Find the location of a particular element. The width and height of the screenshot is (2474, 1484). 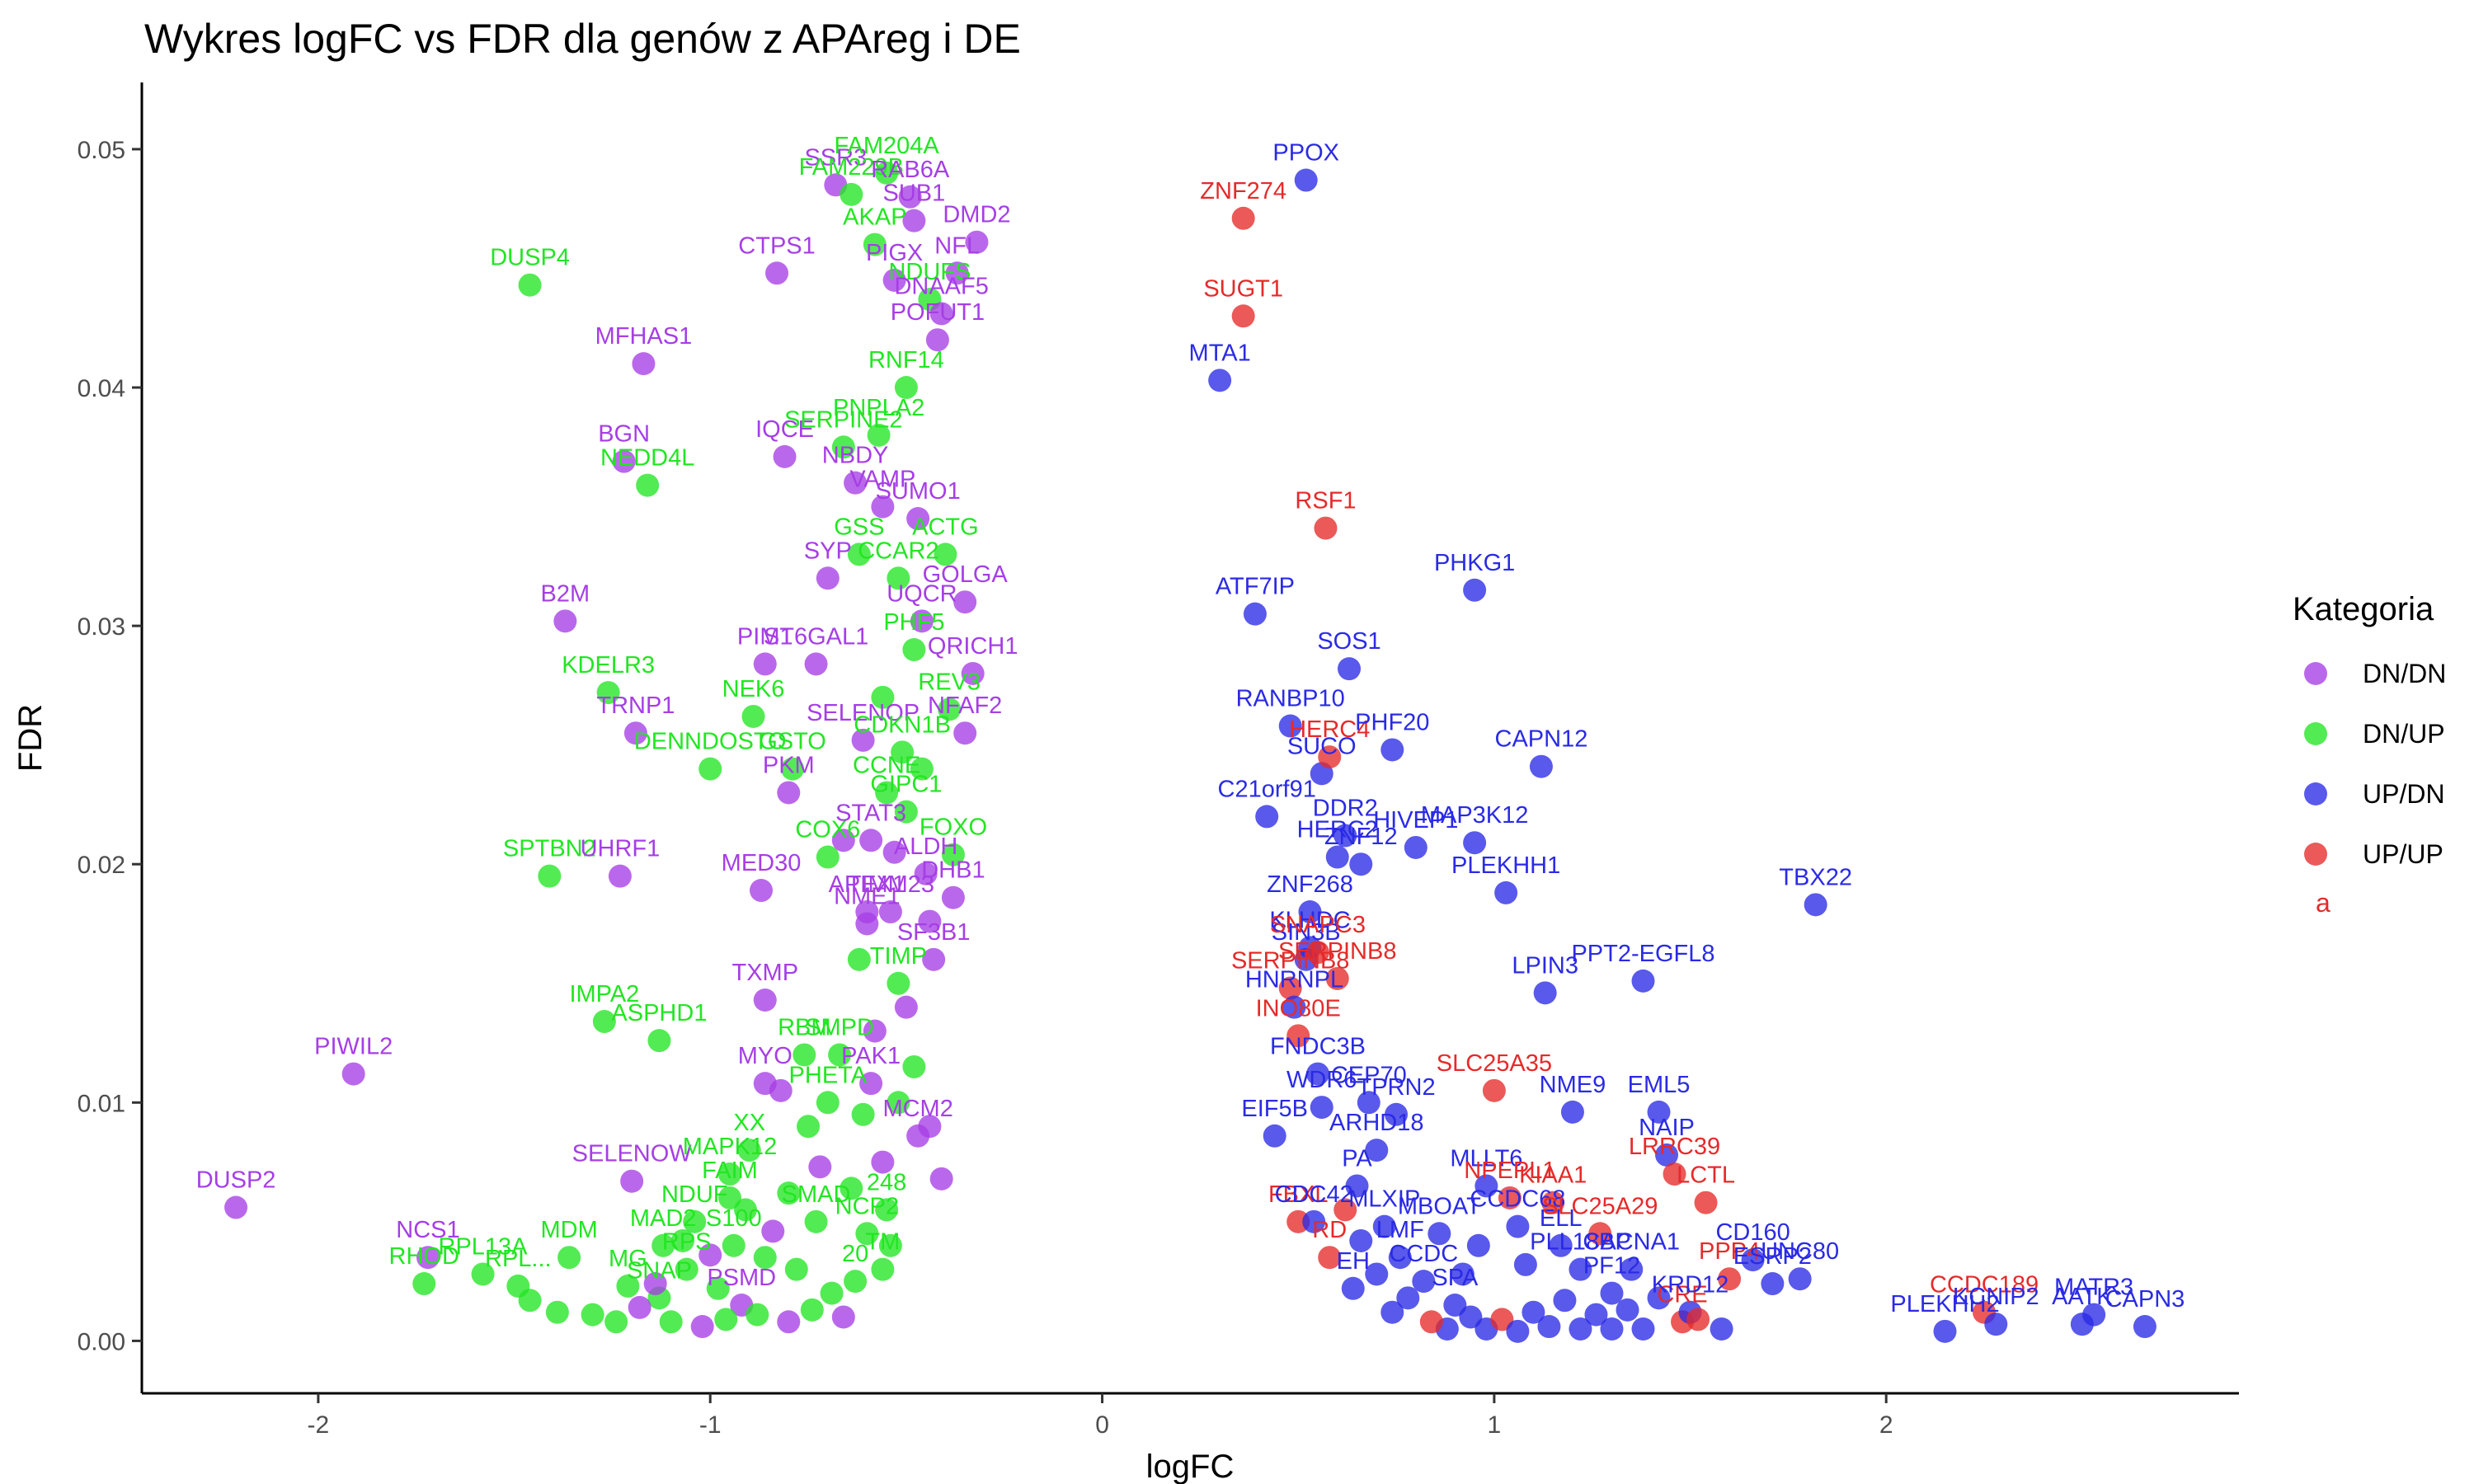

point-label: SMPD is located at coordinates (839, 1027).